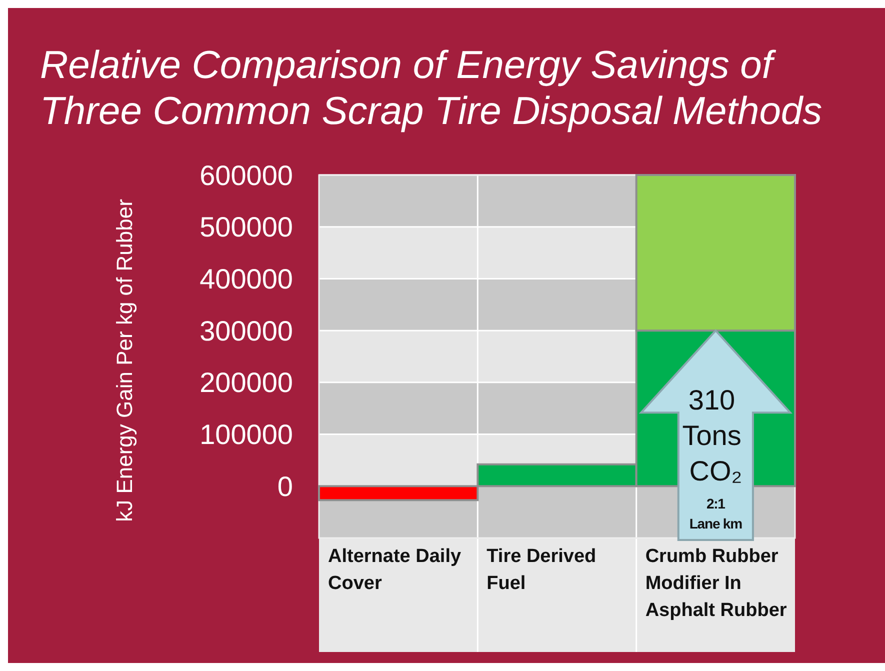 Image resolution: width=885 pixels, height=671 pixels. I want to click on annotation: Lane km, so click(715, 524).